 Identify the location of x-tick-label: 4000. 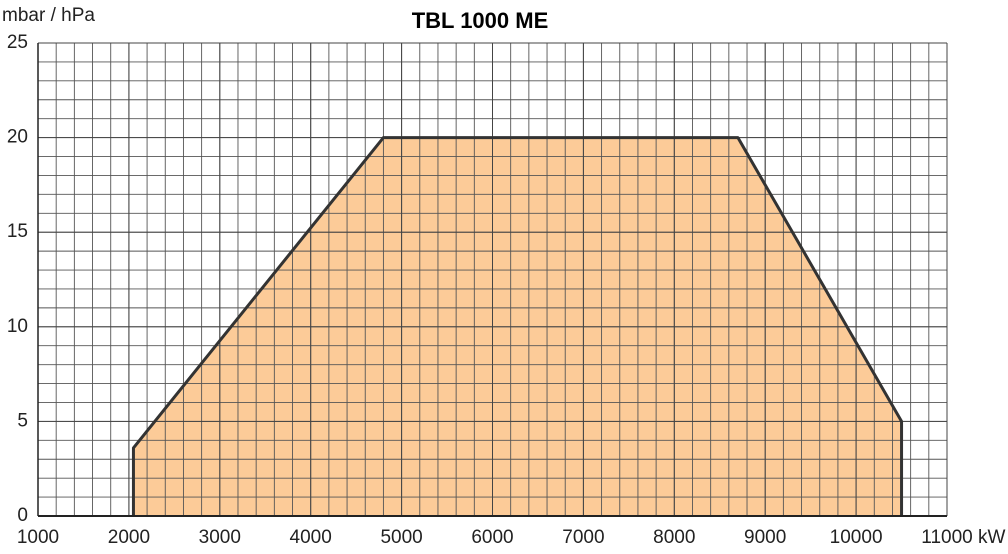
(311, 537).